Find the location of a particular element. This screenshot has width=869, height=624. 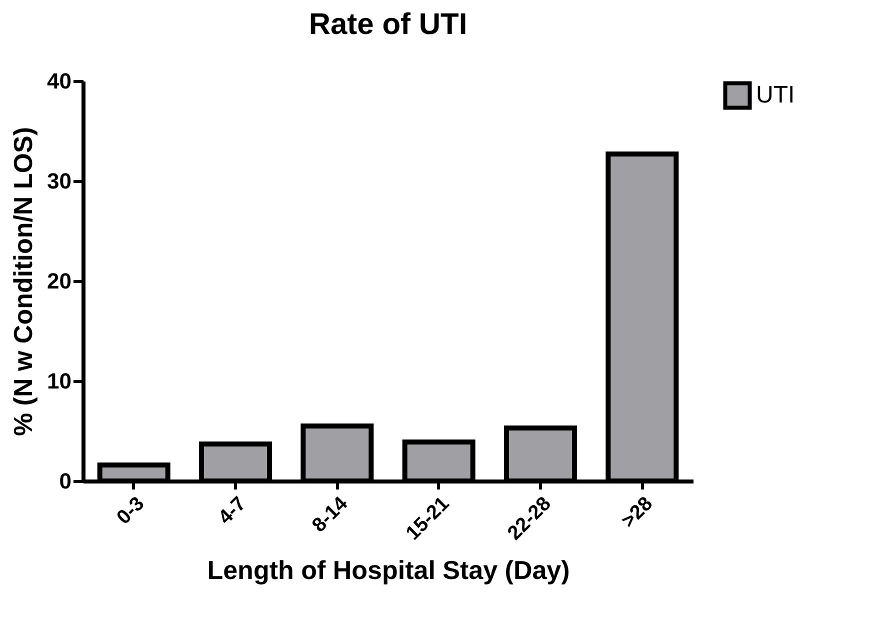

y-tick-label: 30 is located at coordinates (59, 181).